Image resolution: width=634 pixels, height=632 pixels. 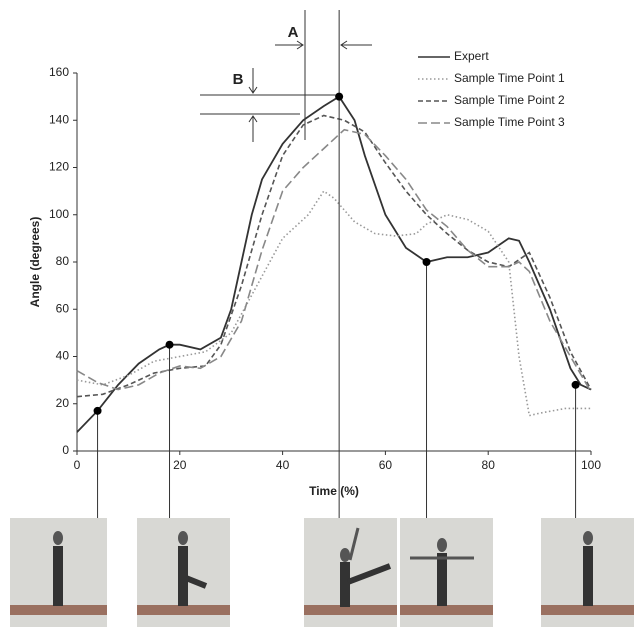 I want to click on legend-label: Expert, so click(x=471, y=56).